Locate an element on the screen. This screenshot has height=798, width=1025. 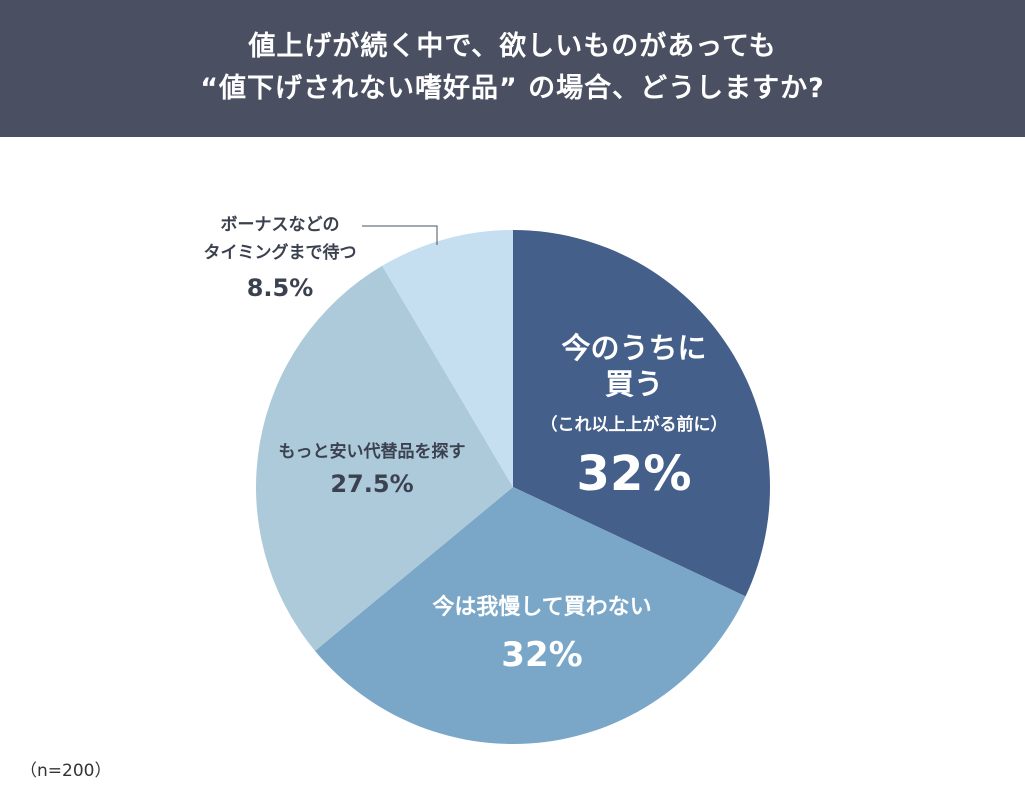
slice-0-value-label: 32% is located at coordinates (634, 474).